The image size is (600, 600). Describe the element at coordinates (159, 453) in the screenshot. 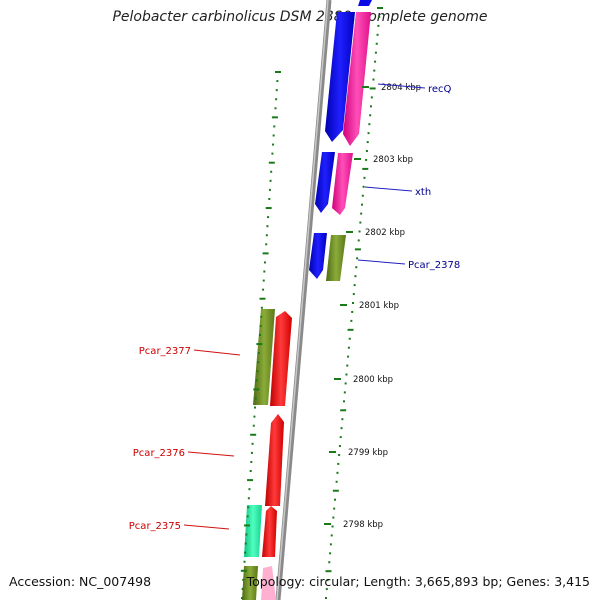

I see `gene-label-pcar_2376: Pcar_2376` at that location.